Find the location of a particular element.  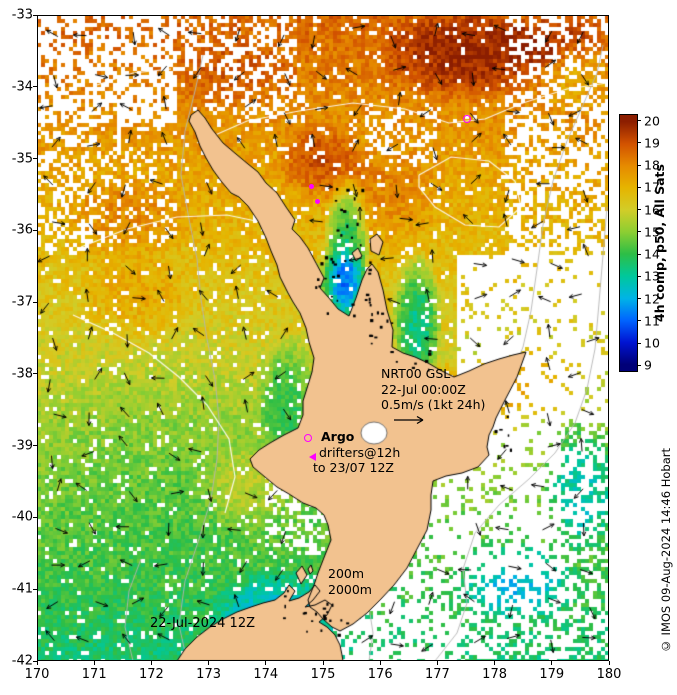

nrt-annotation: NRT00 GSL 22-Jul 00:00Z 0.5m/s (1kt 24h) is located at coordinates (433, 395).